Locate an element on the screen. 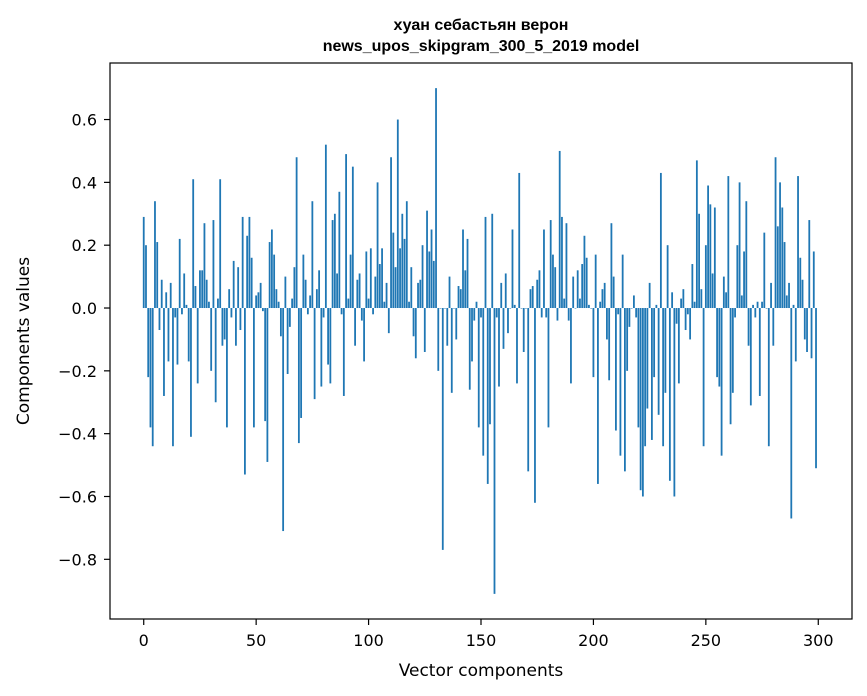 Image resolution: width=867 pixels, height=696 pixels. y-tick-label: −0.4 is located at coordinates (77, 434).